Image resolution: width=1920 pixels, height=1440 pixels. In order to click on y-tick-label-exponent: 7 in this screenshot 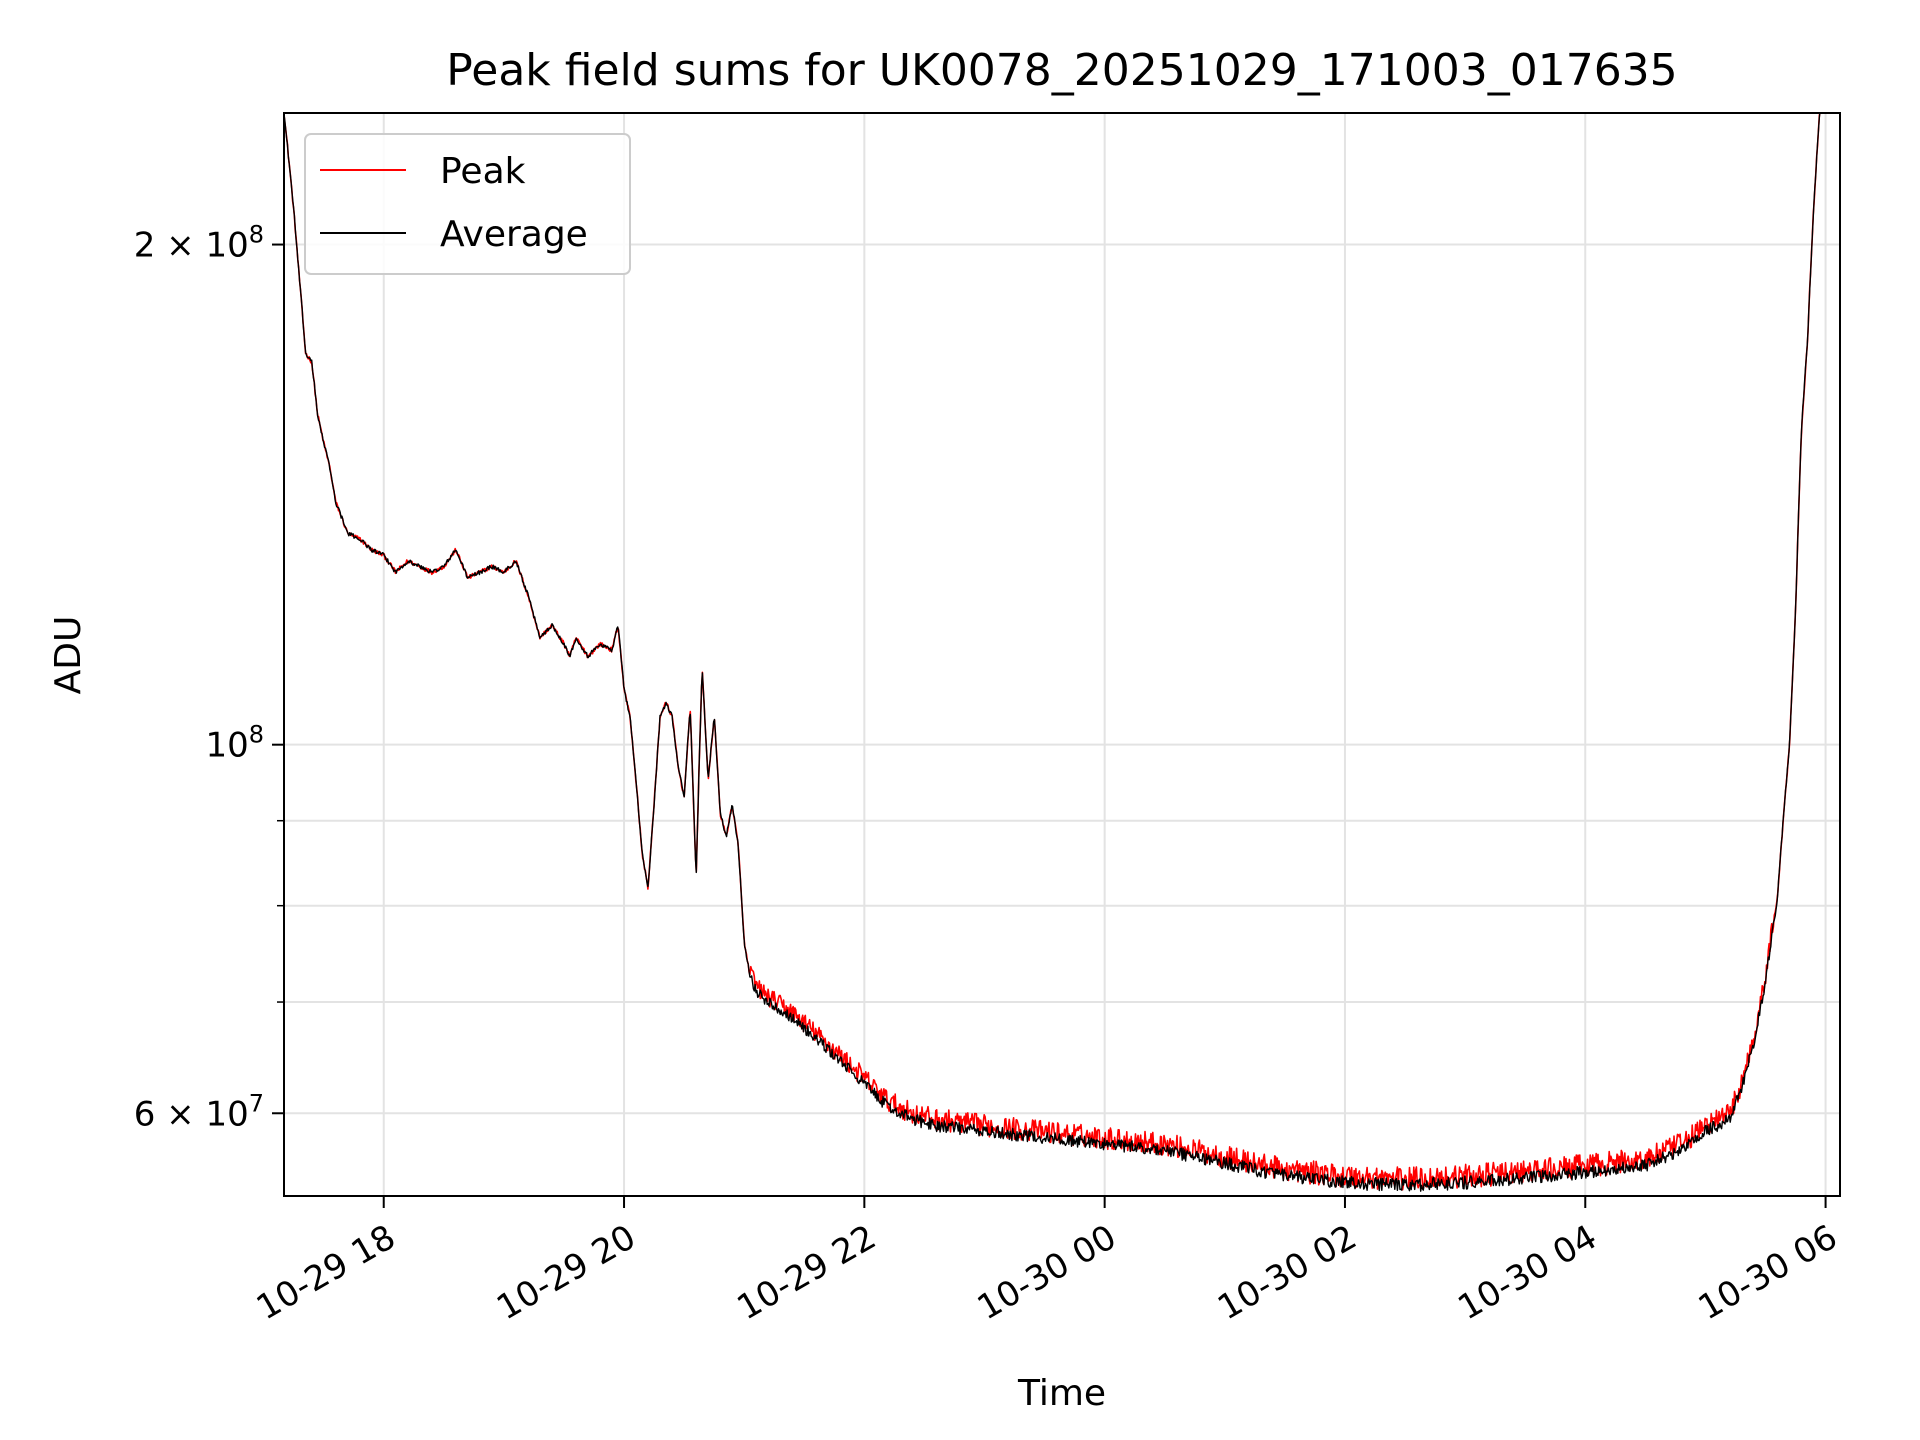, I will do `click(256, 1103)`.